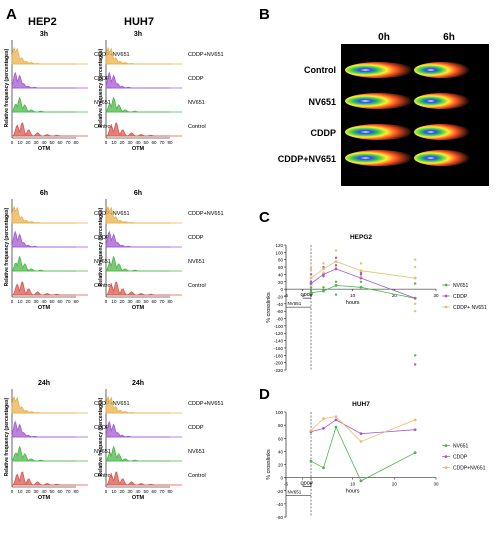 This screenshot has height=550, width=498. Describe the element at coordinates (279, 245) in the screenshot. I see `y-tick-label: 120` at that location.